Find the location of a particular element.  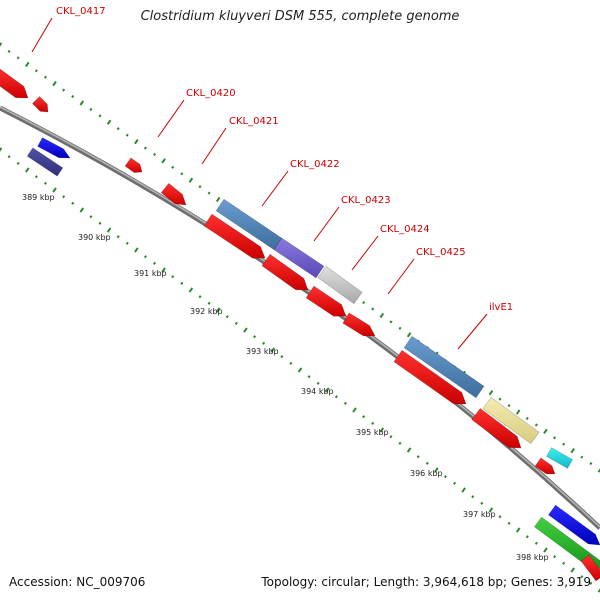

cds-forward-a is located at coordinates (54, 148).